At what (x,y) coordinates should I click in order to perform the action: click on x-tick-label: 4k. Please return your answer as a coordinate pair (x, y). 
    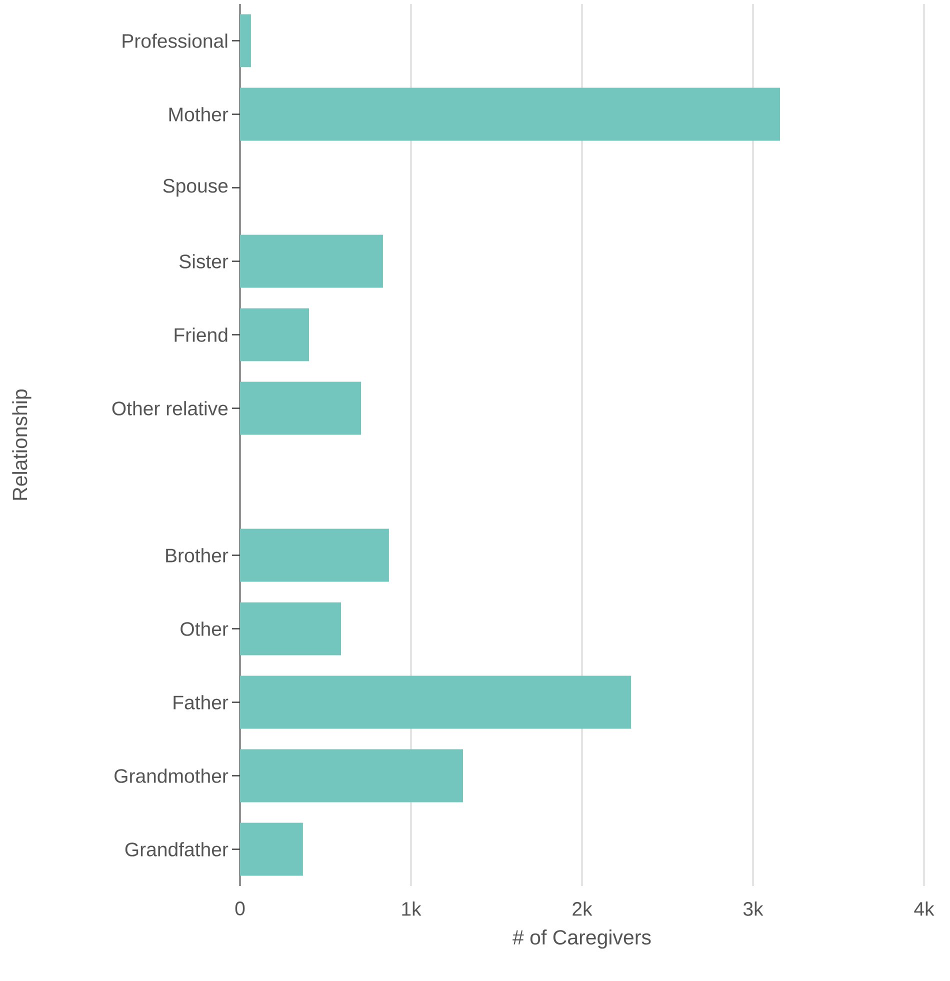
    Looking at the image, I should click on (924, 909).